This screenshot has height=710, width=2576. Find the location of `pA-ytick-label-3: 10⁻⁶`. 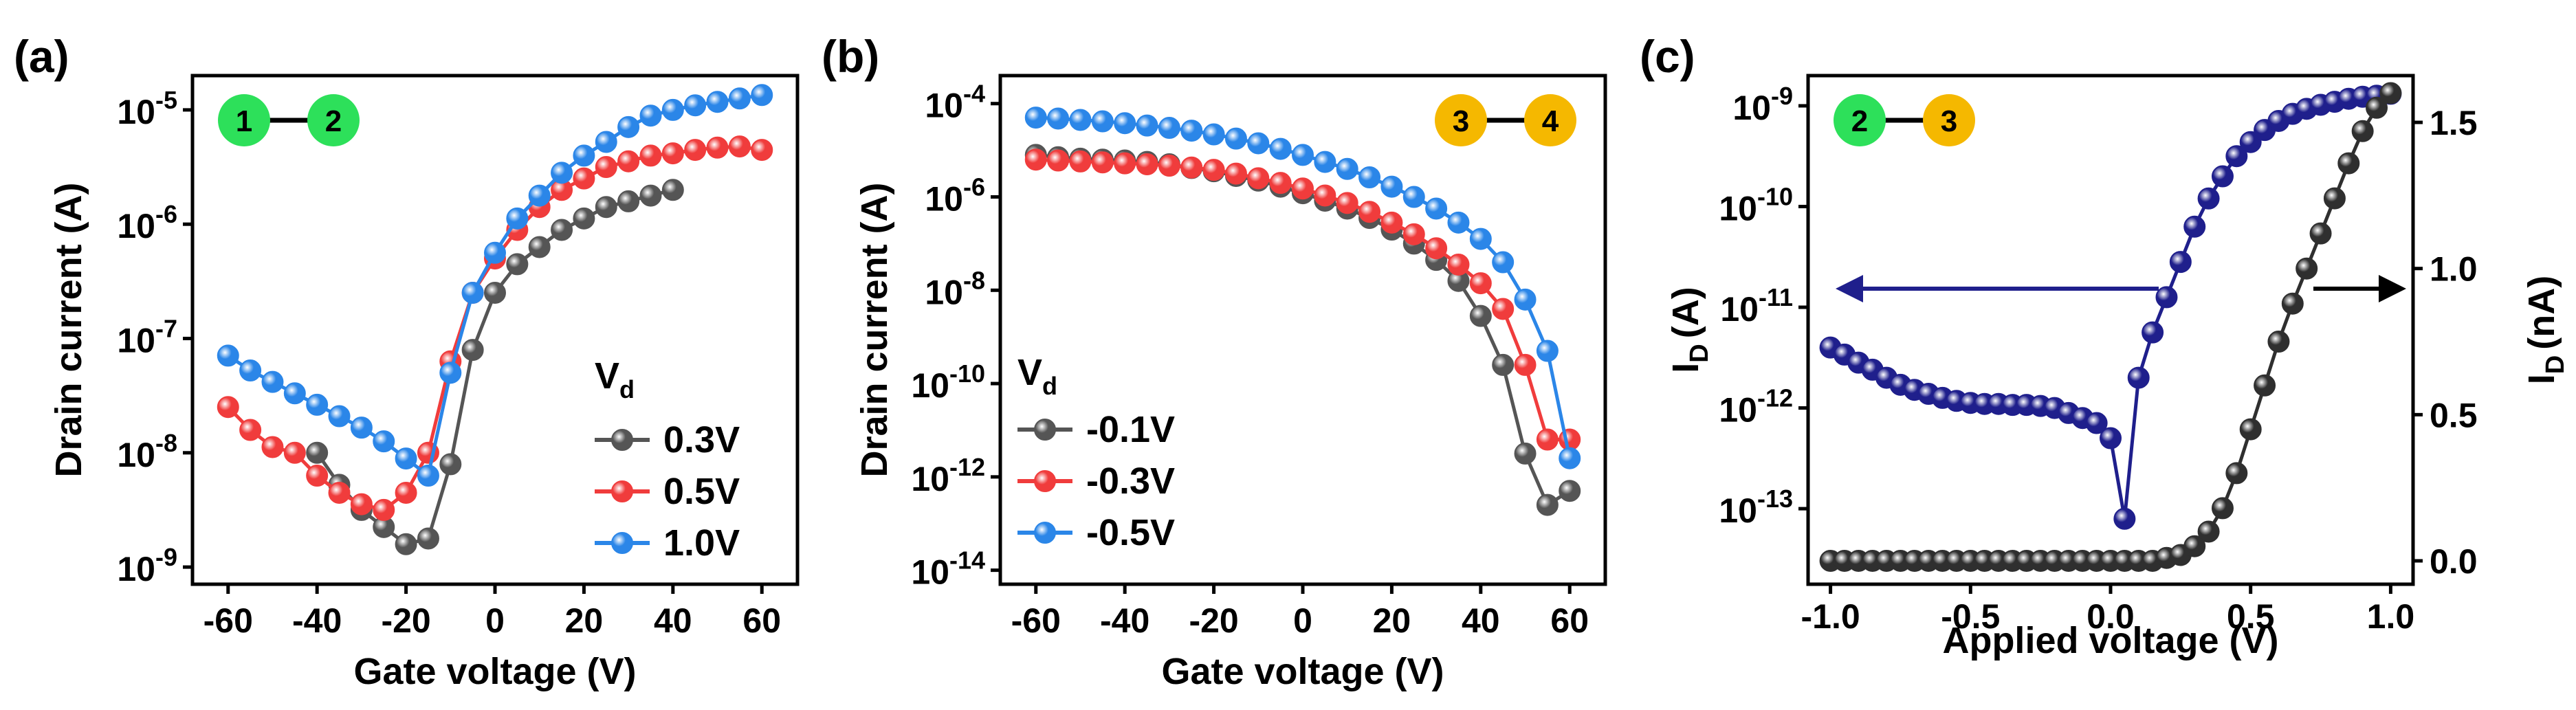

pA-ytick-label-3: 10⁻⁶ is located at coordinates (147, 222).